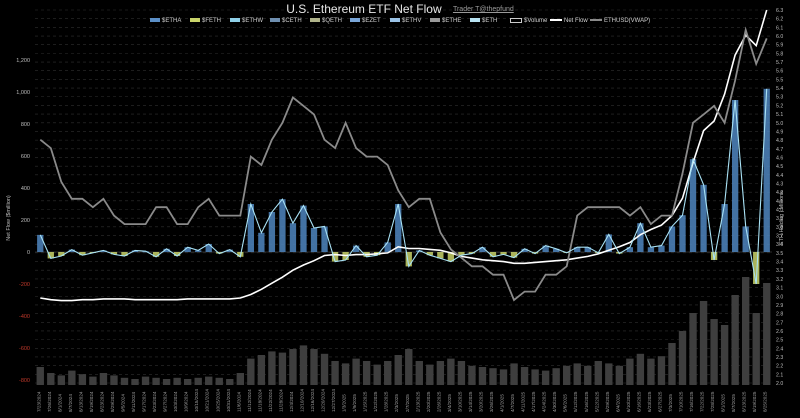 Image resolution: width=800 pixels, height=418 pixels. Describe the element at coordinates (490, 21) in the screenshot. I see `legend-label: $ETH` at that location.